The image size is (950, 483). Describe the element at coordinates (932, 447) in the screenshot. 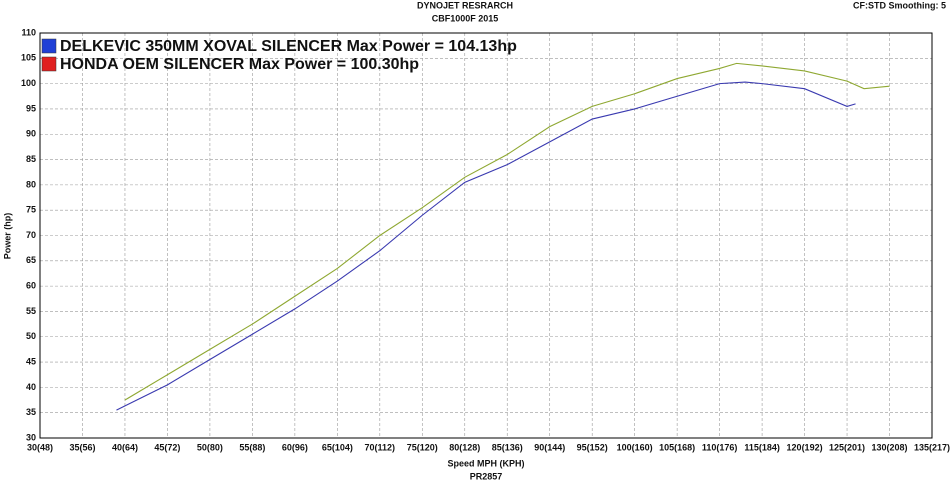

I see `x-tick-label: 135(217)` at that location.